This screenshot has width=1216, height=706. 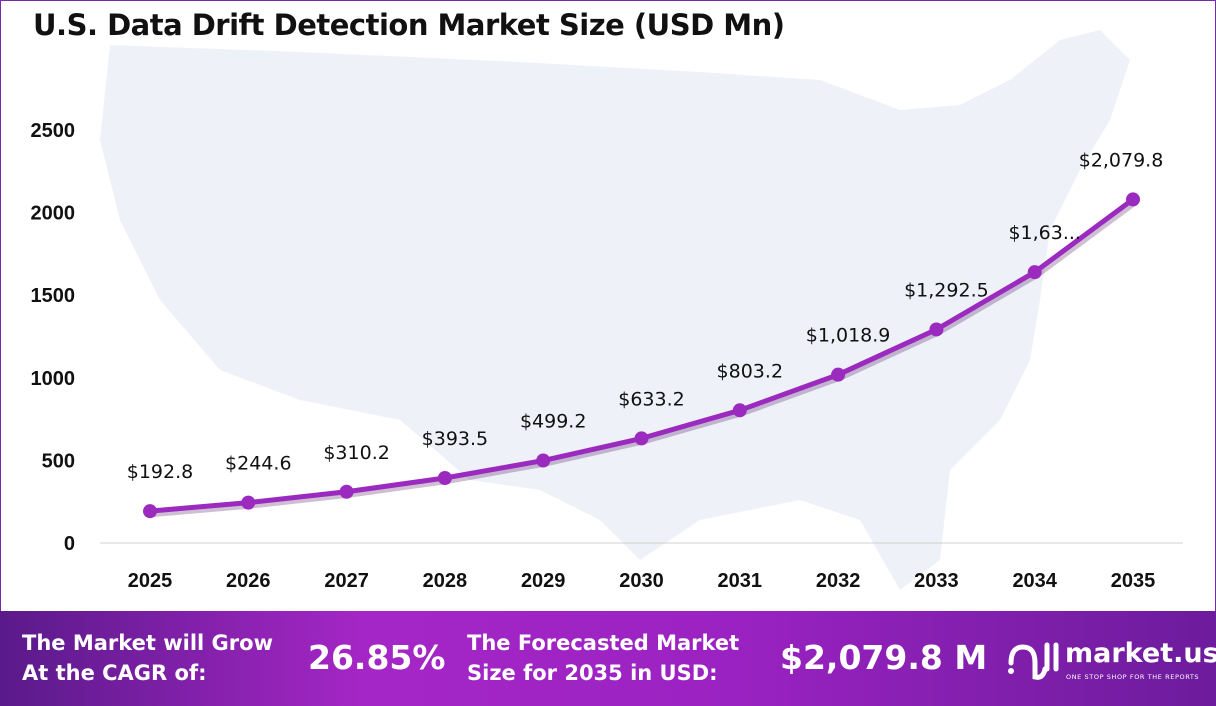 What do you see at coordinates (53, 214) in the screenshot?
I see `y-tick-label: 2000` at bounding box center [53, 214].